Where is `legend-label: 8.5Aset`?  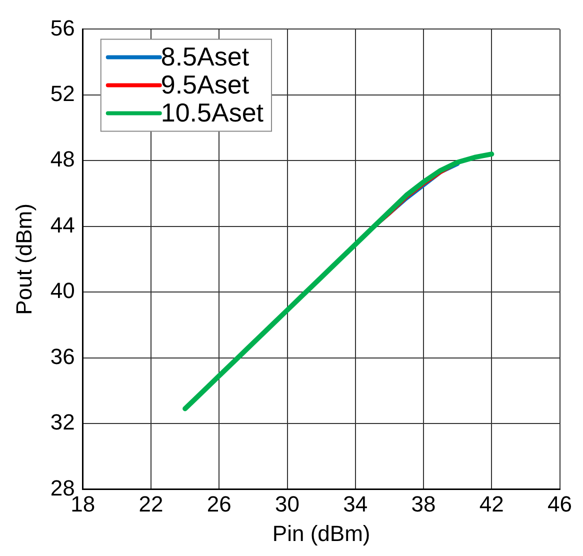
legend-label: 8.5Aset is located at coordinates (205, 56).